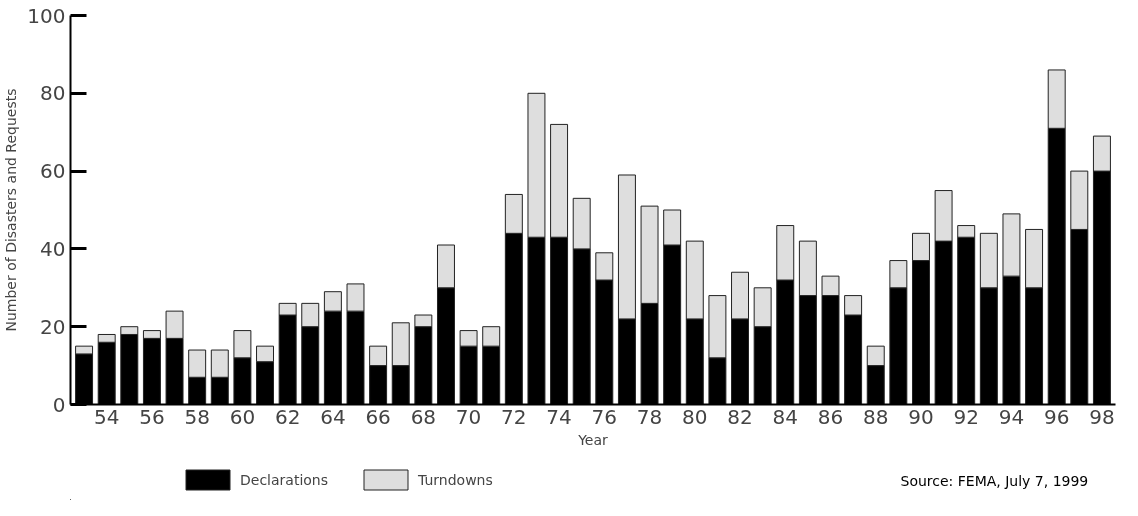 This screenshot has height=516, width=1138. What do you see at coordinates (197, 416) in the screenshot?
I see `x-tick-label: 58` at bounding box center [197, 416].